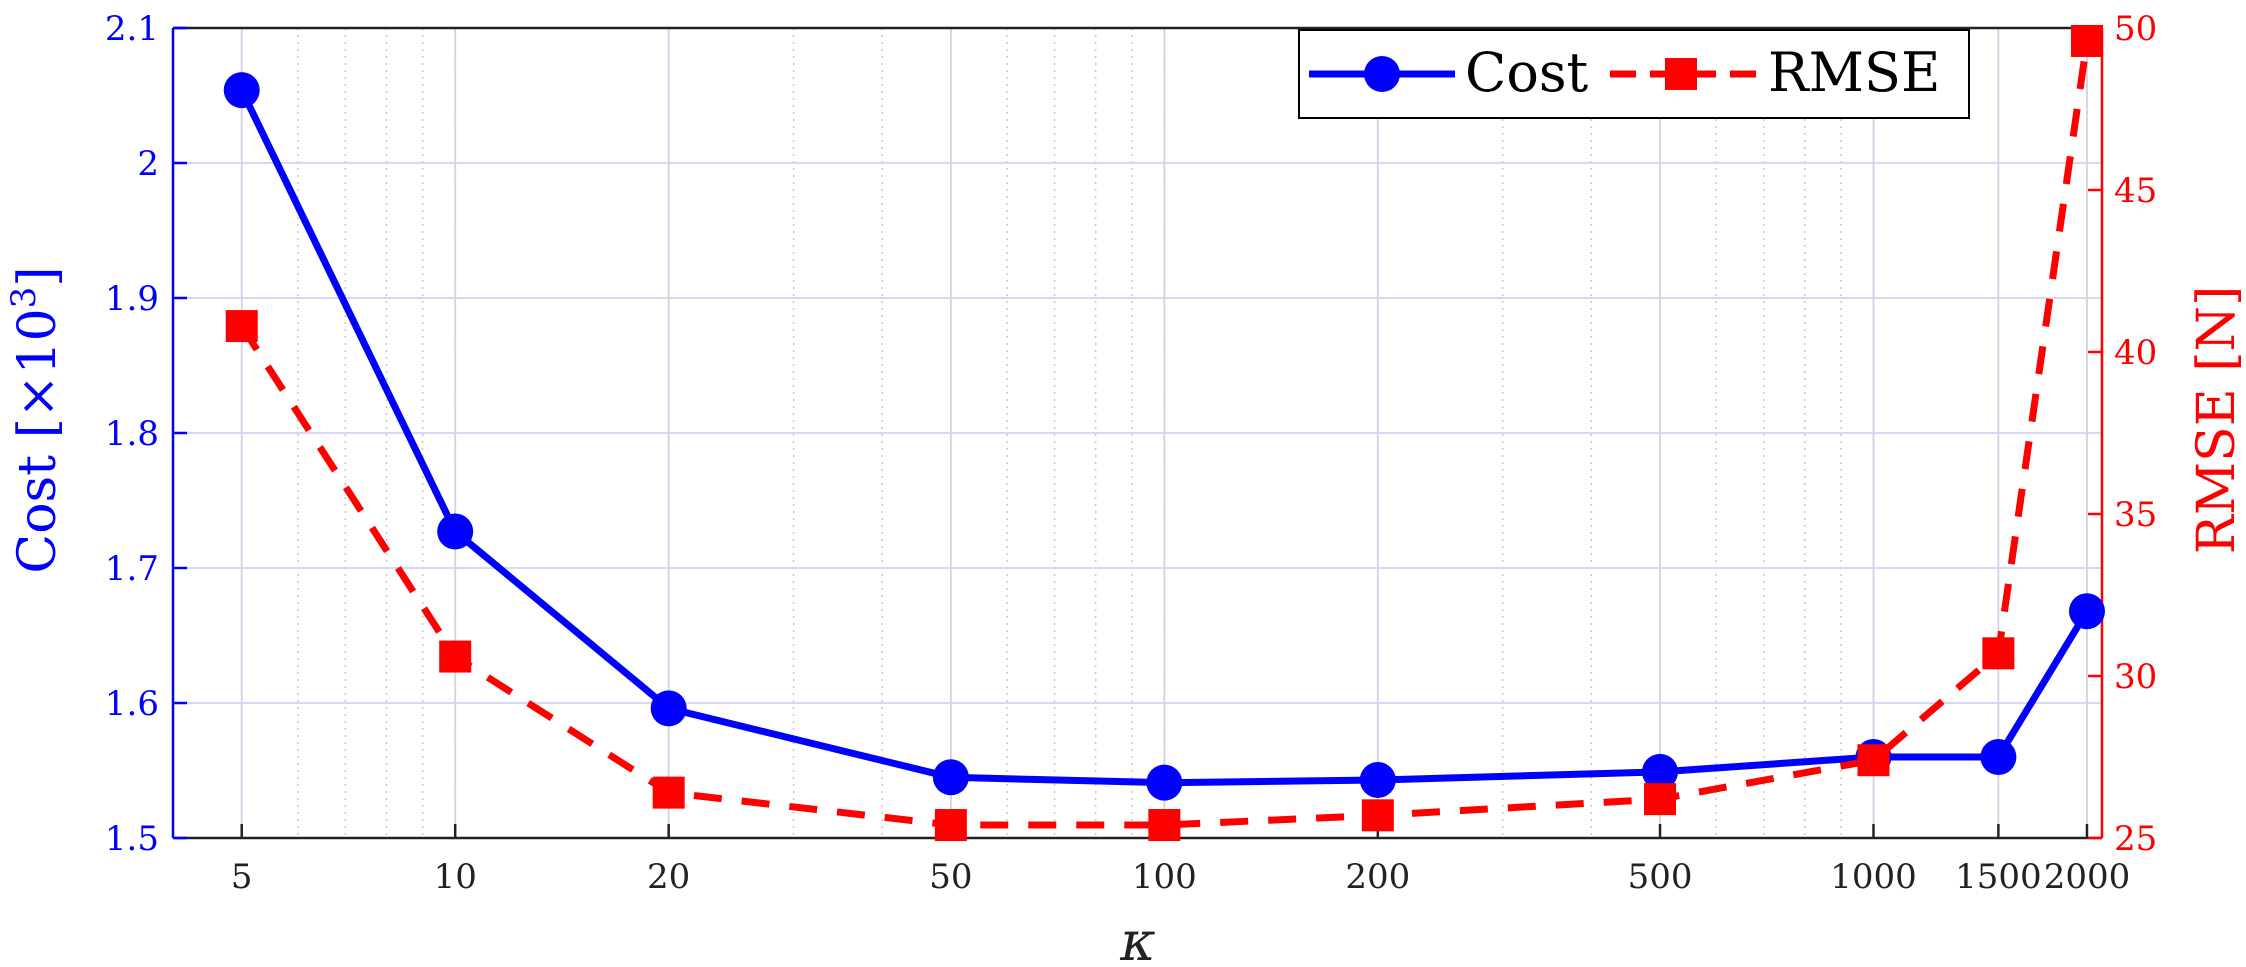  I want to click on legend-cost-label: Cost, so click(1527, 72).